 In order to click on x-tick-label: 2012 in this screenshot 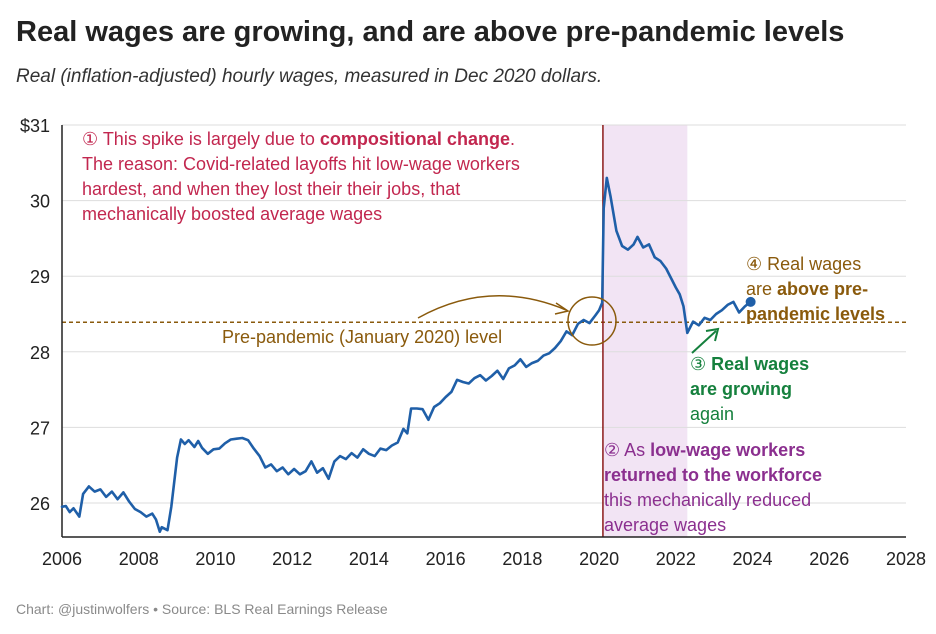, I will do `click(292, 559)`.